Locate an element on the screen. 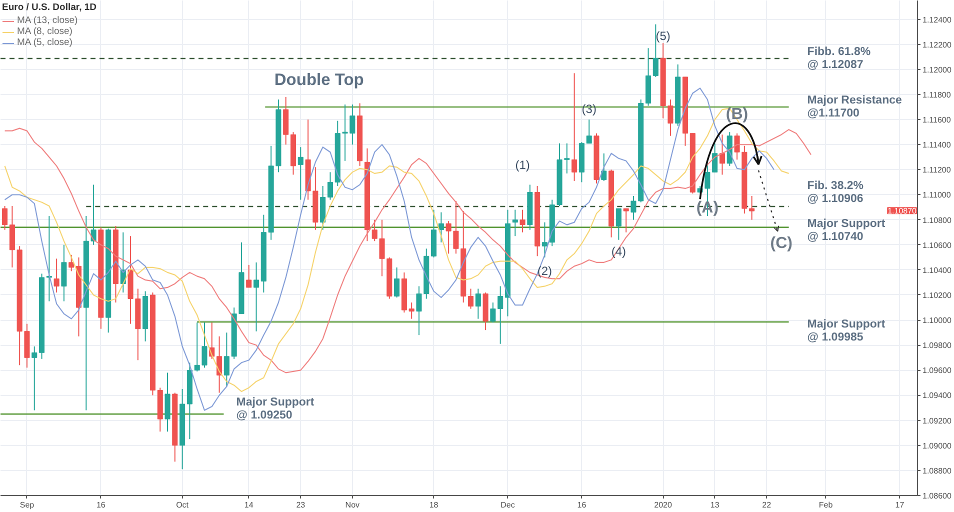 This screenshot has height=512, width=954. y-tick-label: 1.09400 is located at coordinates (937, 395).